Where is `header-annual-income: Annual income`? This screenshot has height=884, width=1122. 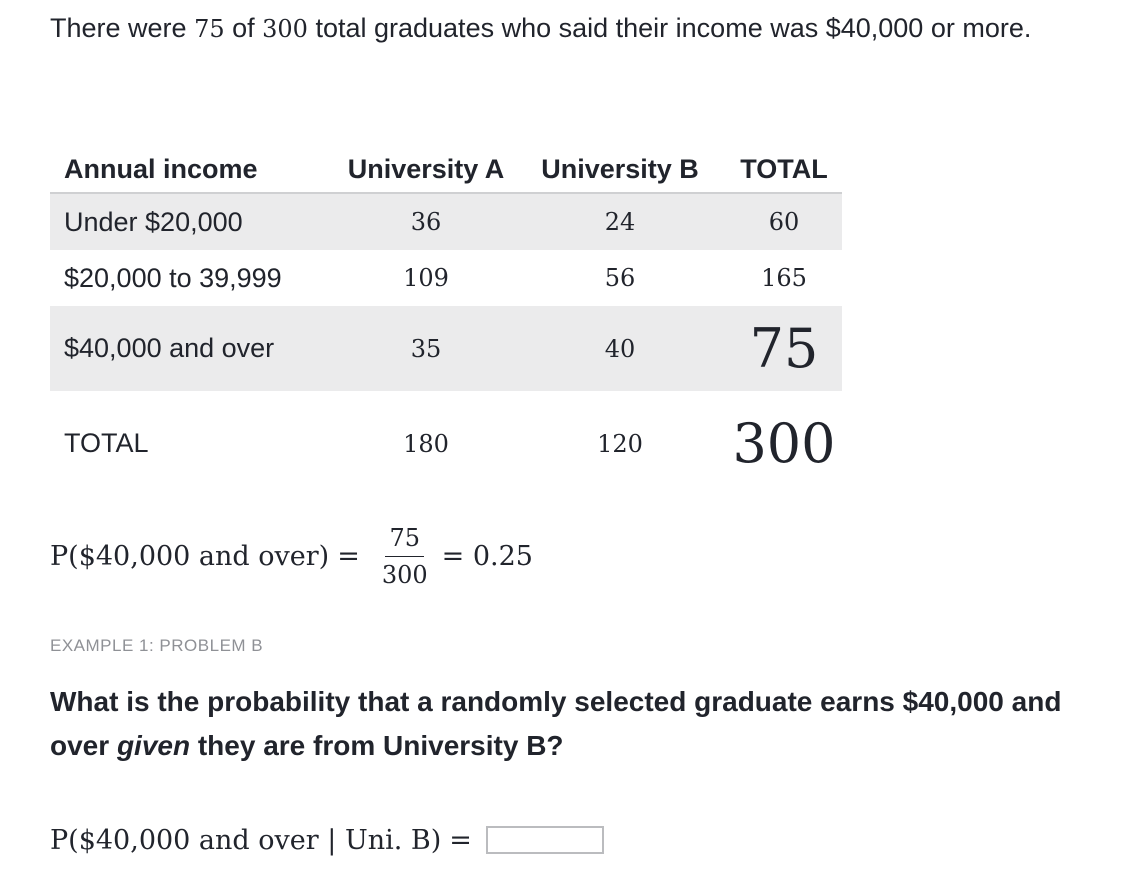
header-annual-income: Annual income is located at coordinates (194, 170).